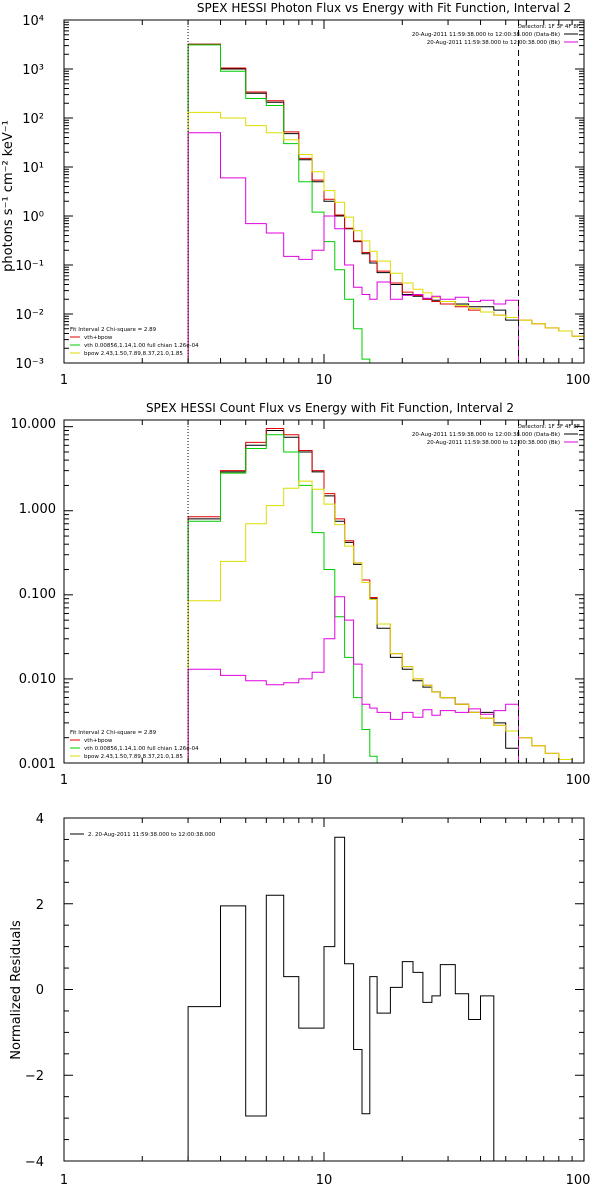 The height and width of the screenshot is (1200, 600). I want to click on residuals-x-tick: 100, so click(578, 1180).